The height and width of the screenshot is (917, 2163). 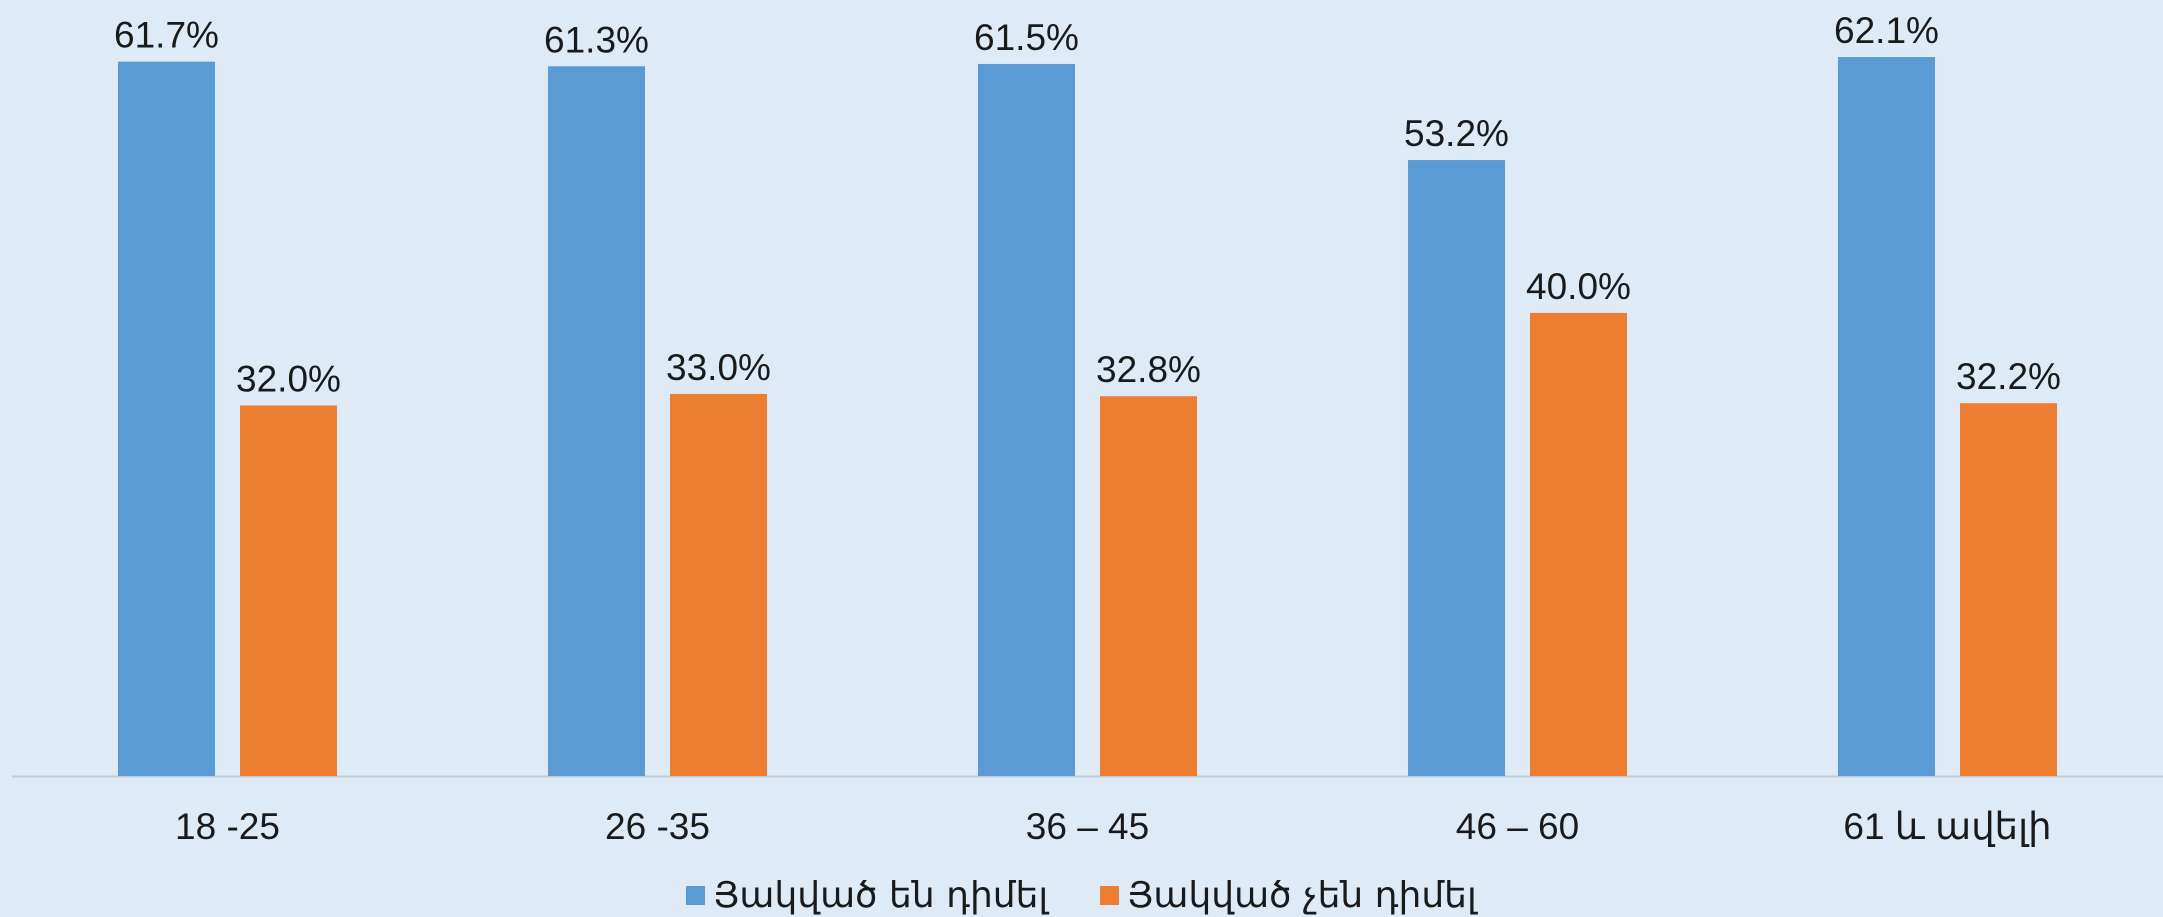 What do you see at coordinates (1578, 286) in the screenshot?
I see `value-label-series2-4: 40.0%` at bounding box center [1578, 286].